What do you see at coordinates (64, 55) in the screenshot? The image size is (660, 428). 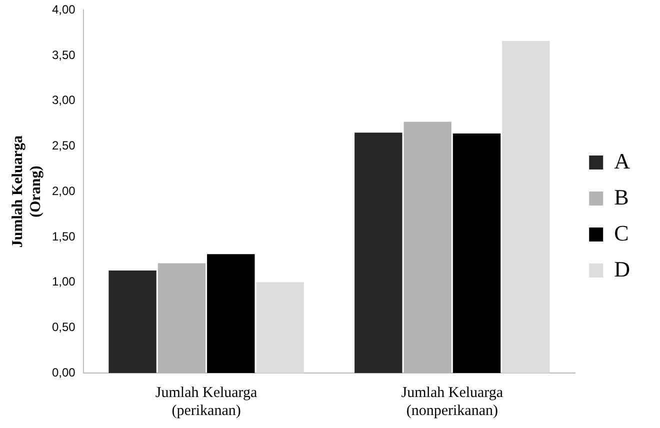 I see `y-tick-label: 3,50` at bounding box center [64, 55].